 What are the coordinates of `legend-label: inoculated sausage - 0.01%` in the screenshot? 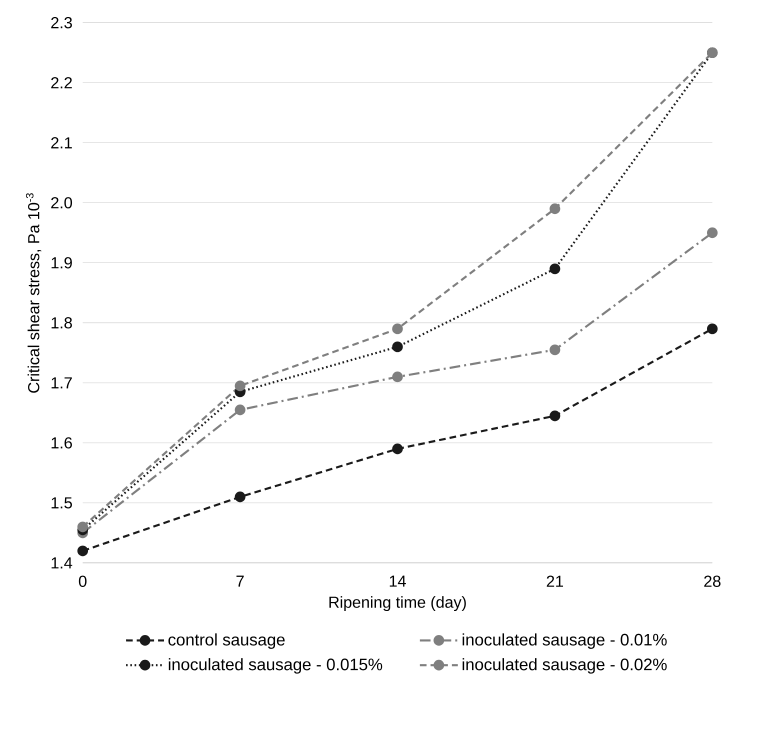 It's located at (564, 642).